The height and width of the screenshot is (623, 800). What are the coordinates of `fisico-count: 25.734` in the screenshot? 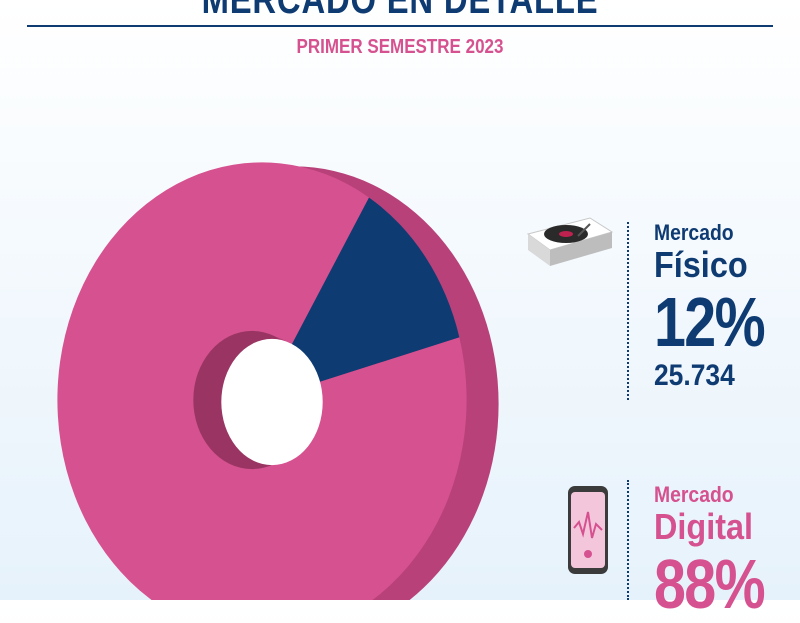 It's located at (694, 375).